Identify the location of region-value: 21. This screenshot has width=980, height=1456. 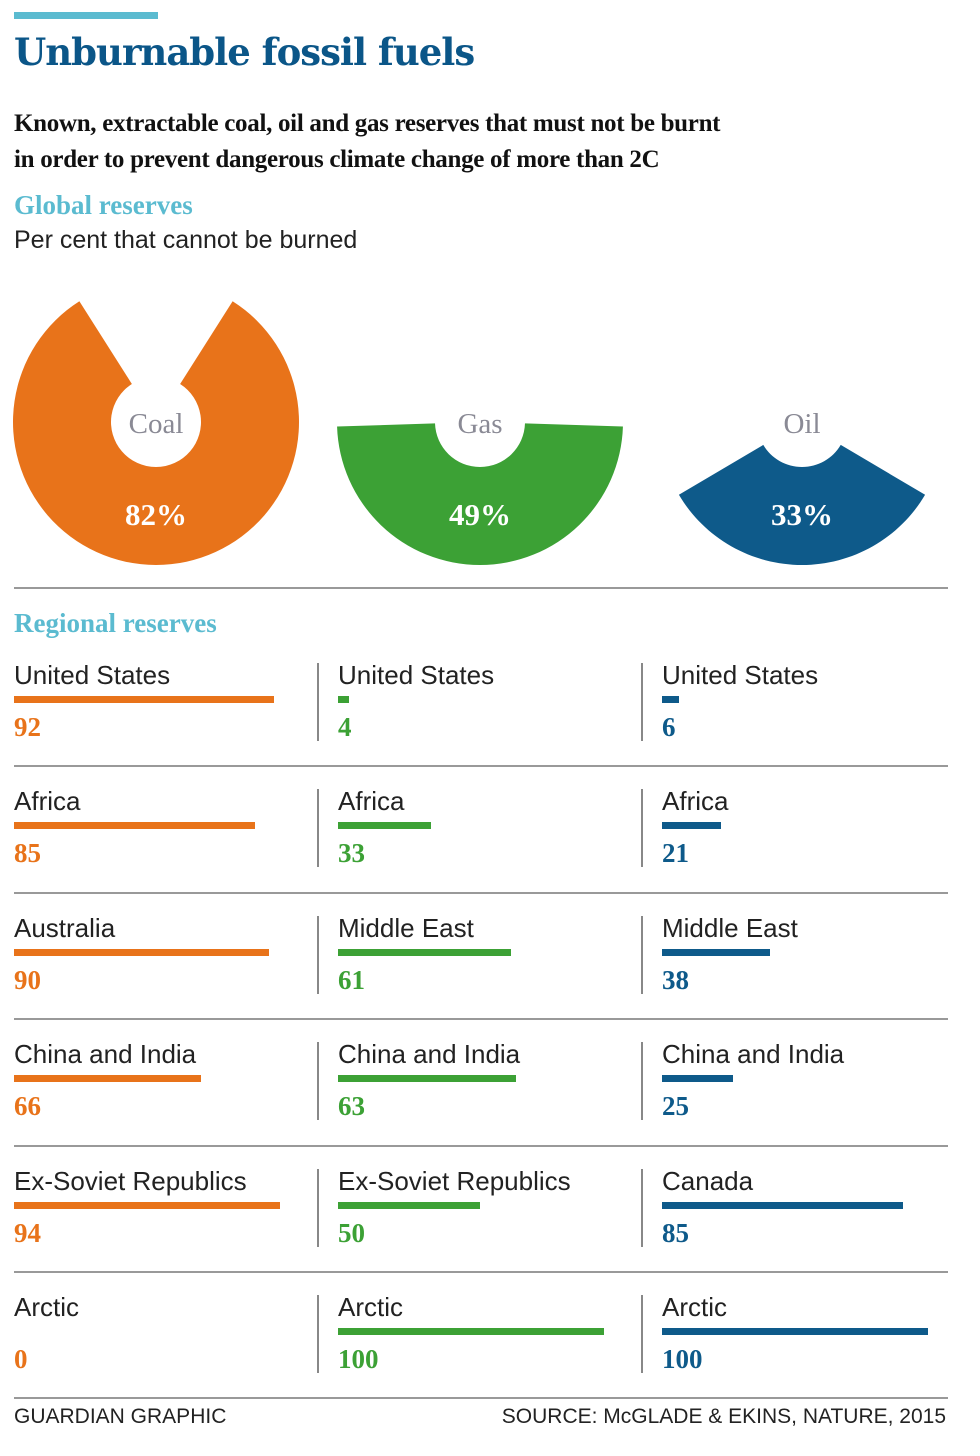
(675, 853).